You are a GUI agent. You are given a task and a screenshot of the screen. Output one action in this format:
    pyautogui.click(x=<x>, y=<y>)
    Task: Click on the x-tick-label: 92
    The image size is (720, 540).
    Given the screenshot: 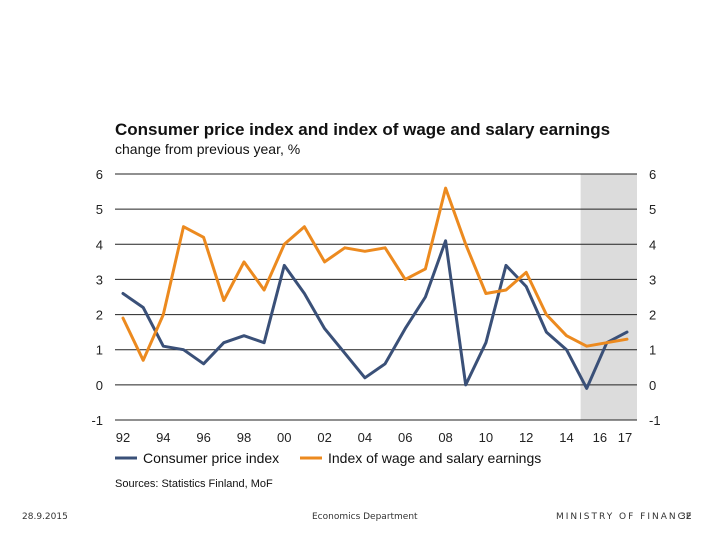 What is the action you would take?
    pyautogui.click(x=123, y=437)
    